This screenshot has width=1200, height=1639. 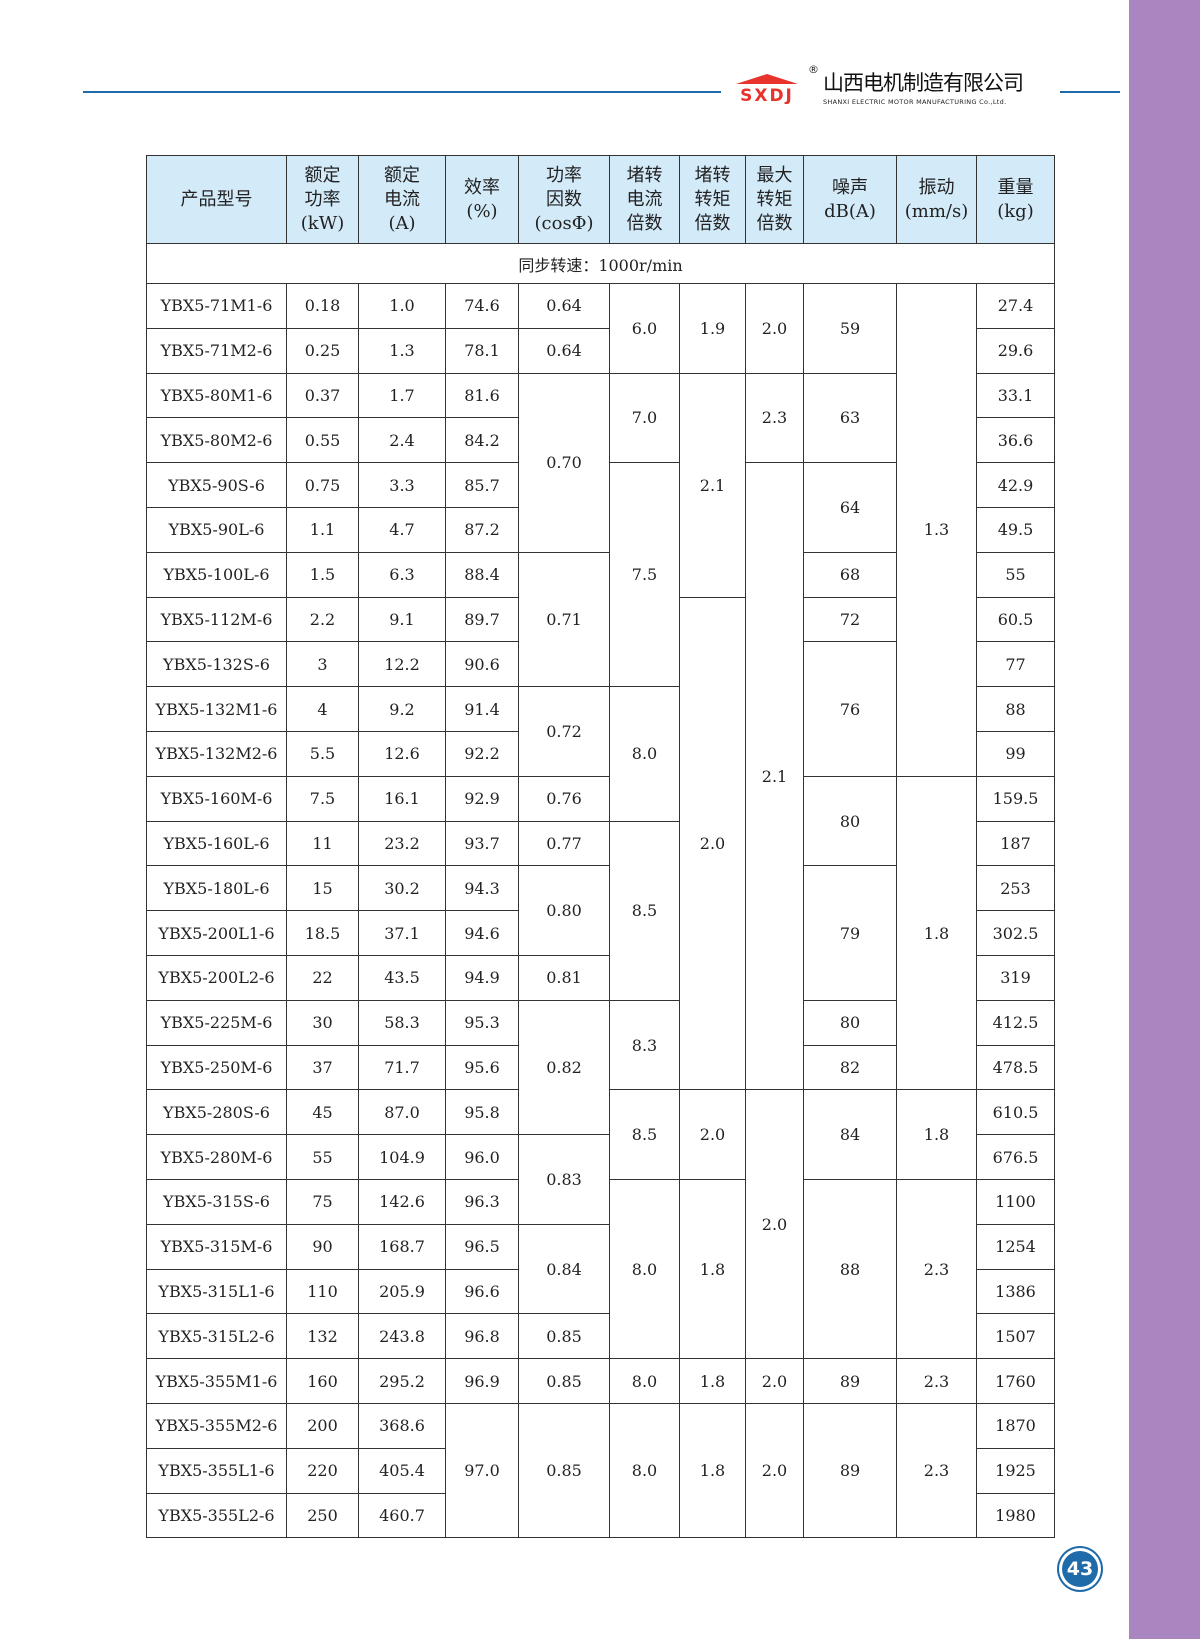 What do you see at coordinates (216, 574) in the screenshot?
I see `model-cell: YBX5-100L-6` at bounding box center [216, 574].